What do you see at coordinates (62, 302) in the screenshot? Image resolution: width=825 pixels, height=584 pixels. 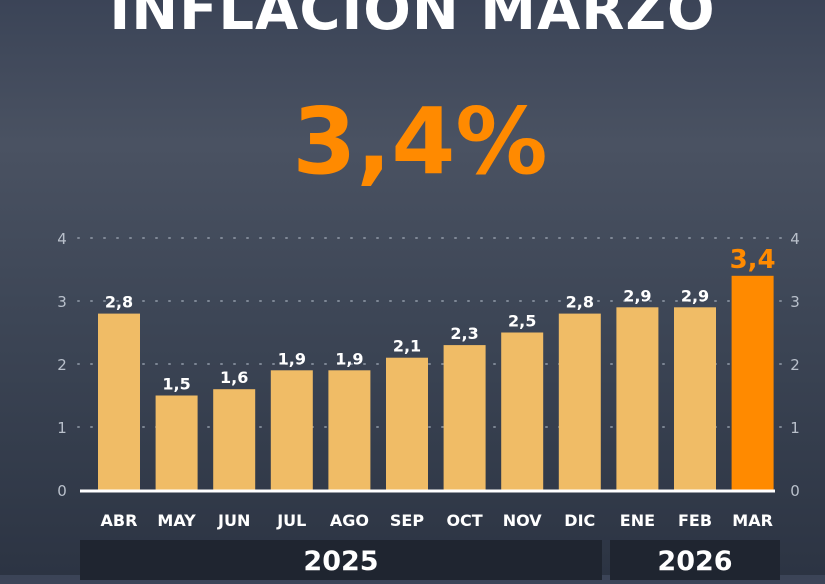 I see `y-tick-label-left: 3` at bounding box center [62, 302].